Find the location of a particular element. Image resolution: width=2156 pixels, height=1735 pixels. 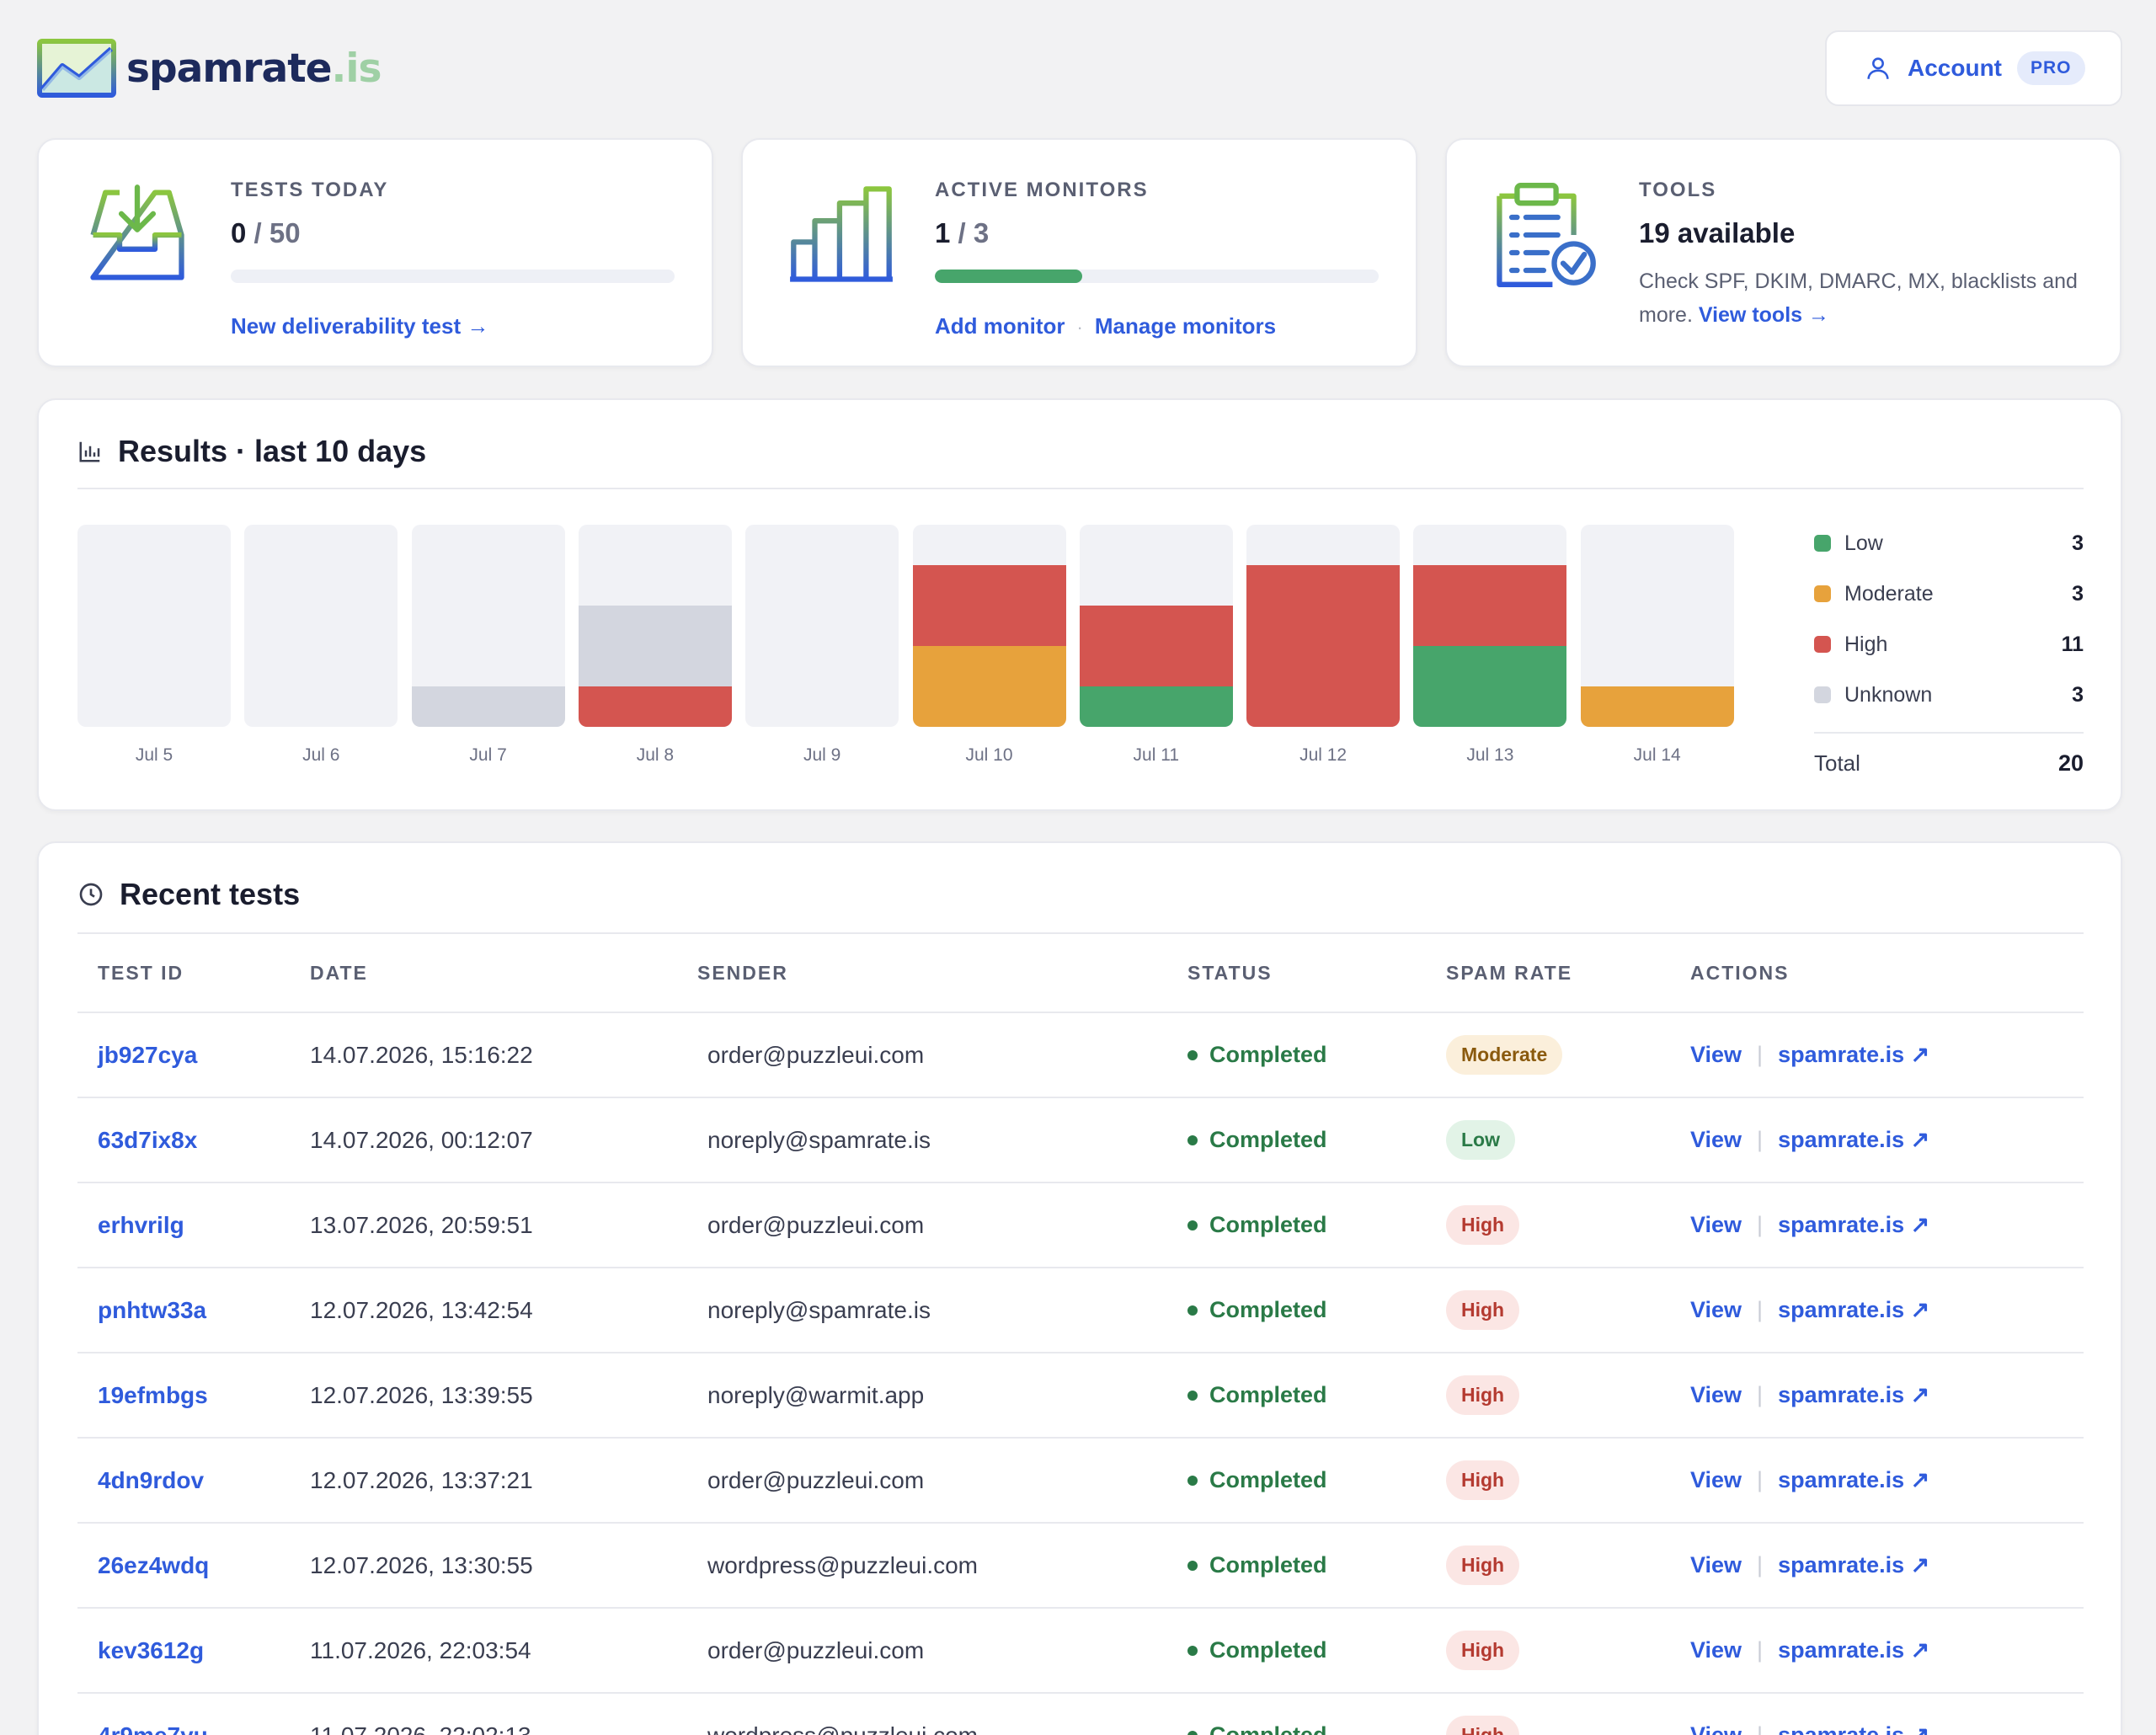

recent-divider is located at coordinates (1080, 933).